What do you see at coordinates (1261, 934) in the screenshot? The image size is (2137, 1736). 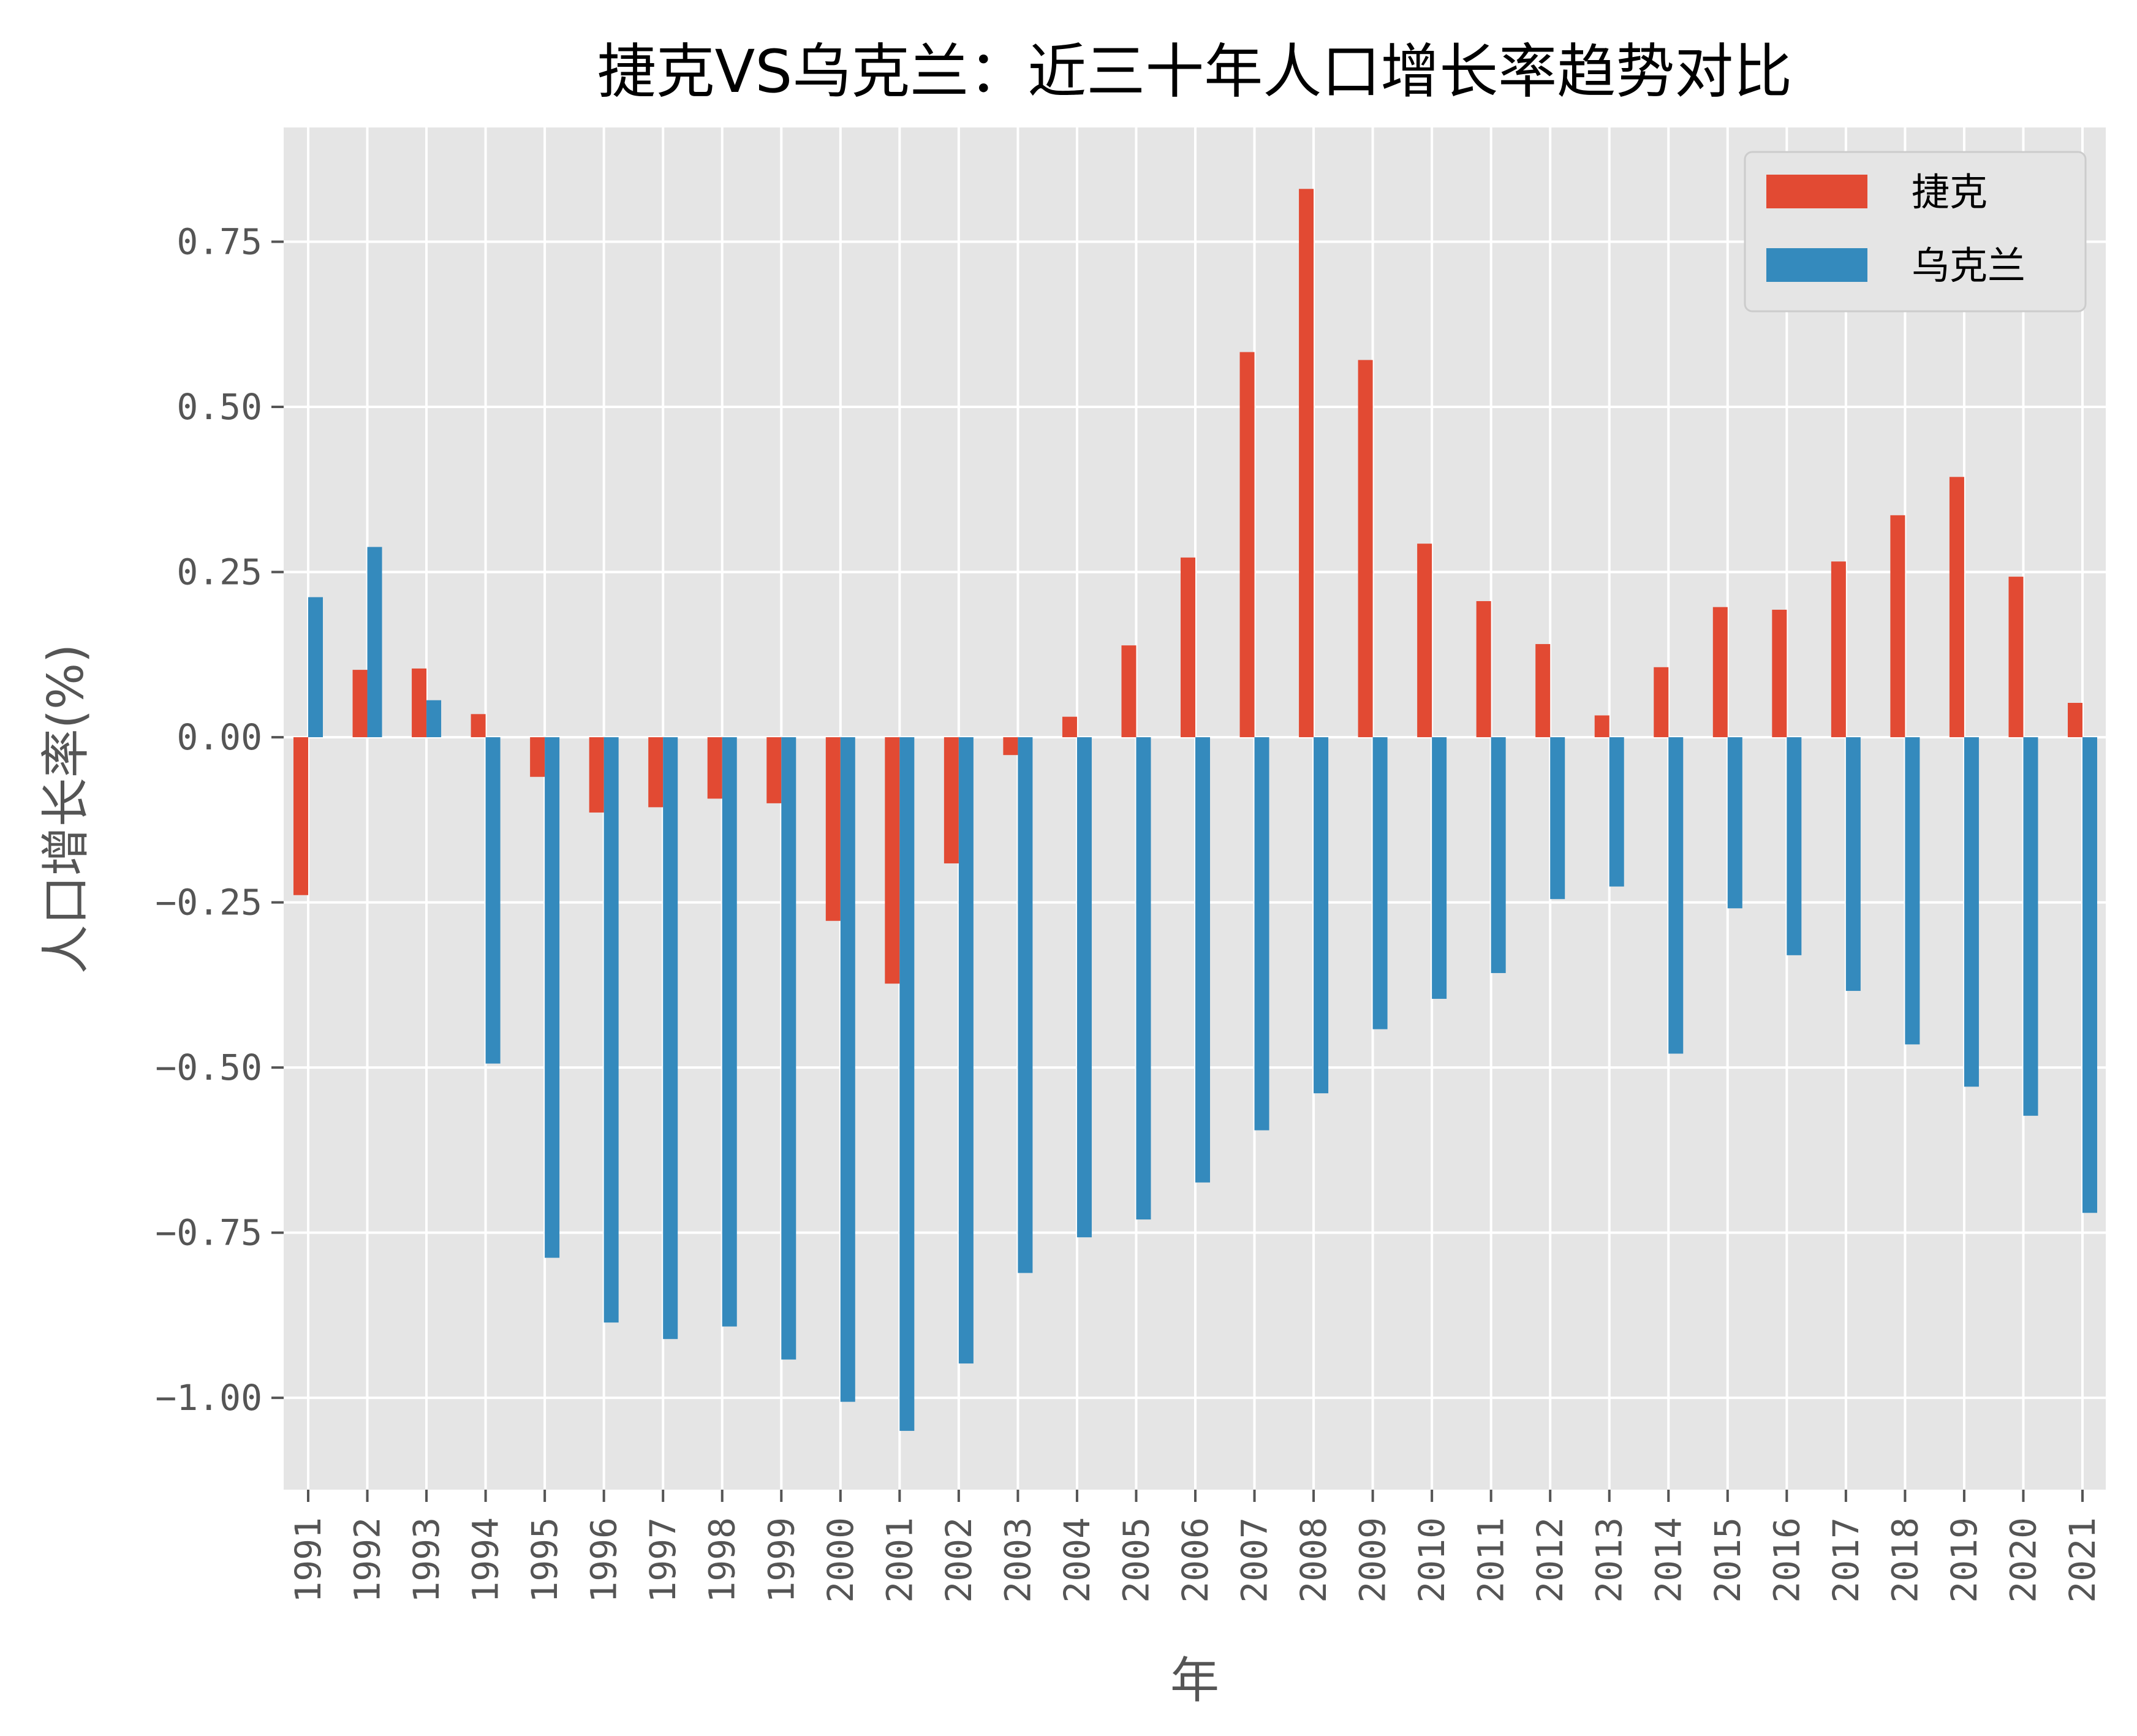 I see `bar-ukraine-2007` at bounding box center [1261, 934].